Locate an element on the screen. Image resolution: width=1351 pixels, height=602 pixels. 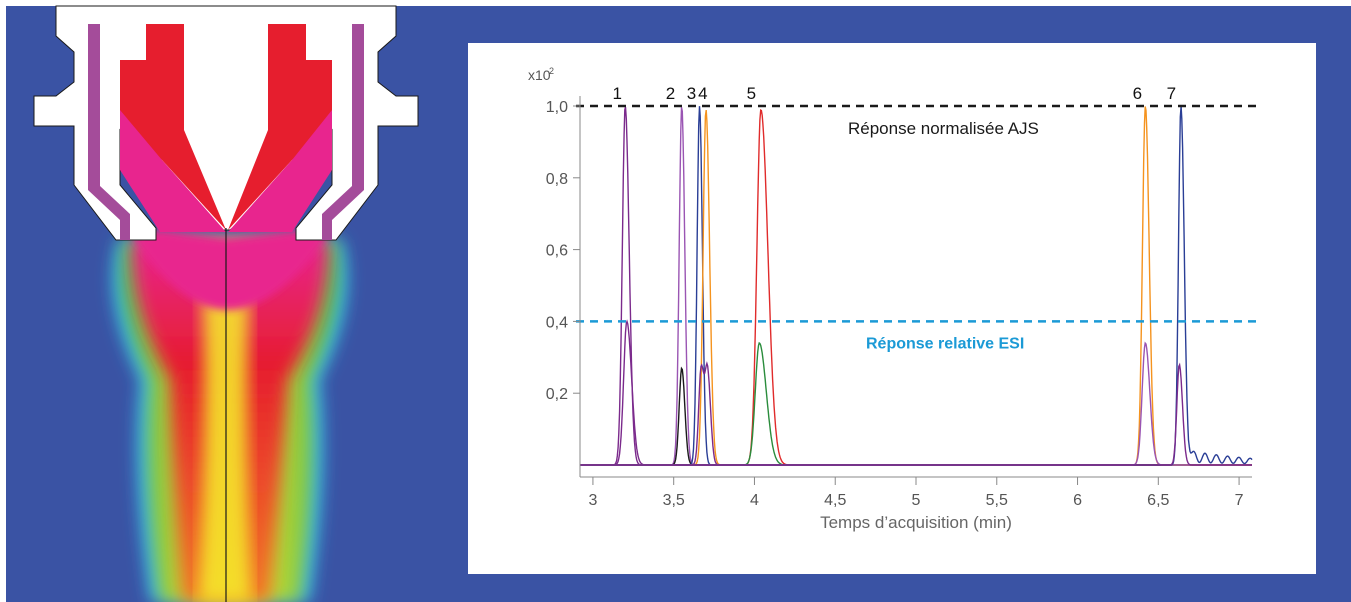
nozzle-body is located at coordinates (226, 123).